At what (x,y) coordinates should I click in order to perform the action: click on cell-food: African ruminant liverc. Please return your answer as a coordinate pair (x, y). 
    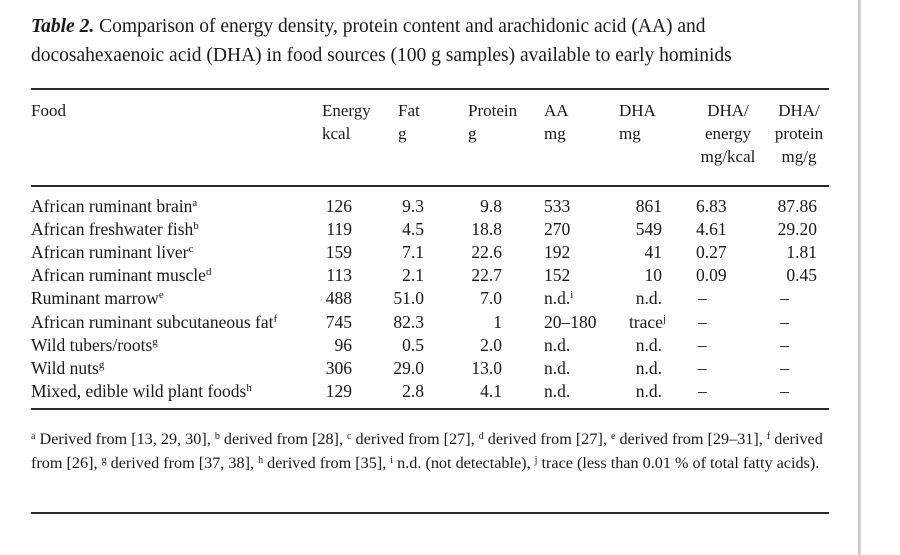
    Looking at the image, I should click on (112, 252).